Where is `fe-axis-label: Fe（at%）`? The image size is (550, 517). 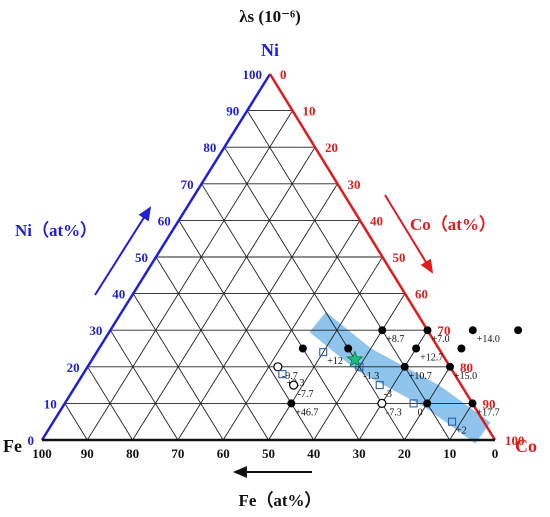 fe-axis-label: Fe（at%） is located at coordinates (279, 500).